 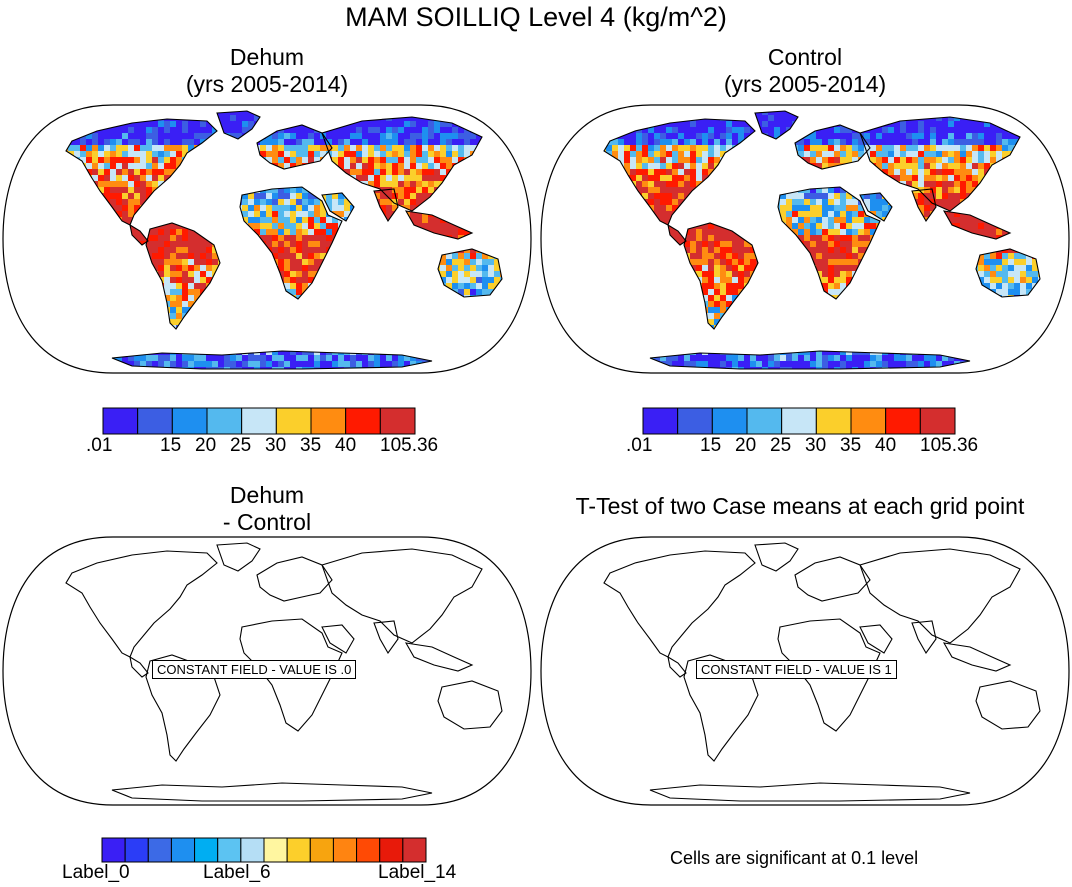 I want to click on cbar-right-label-5: 35, so click(x=851, y=445).